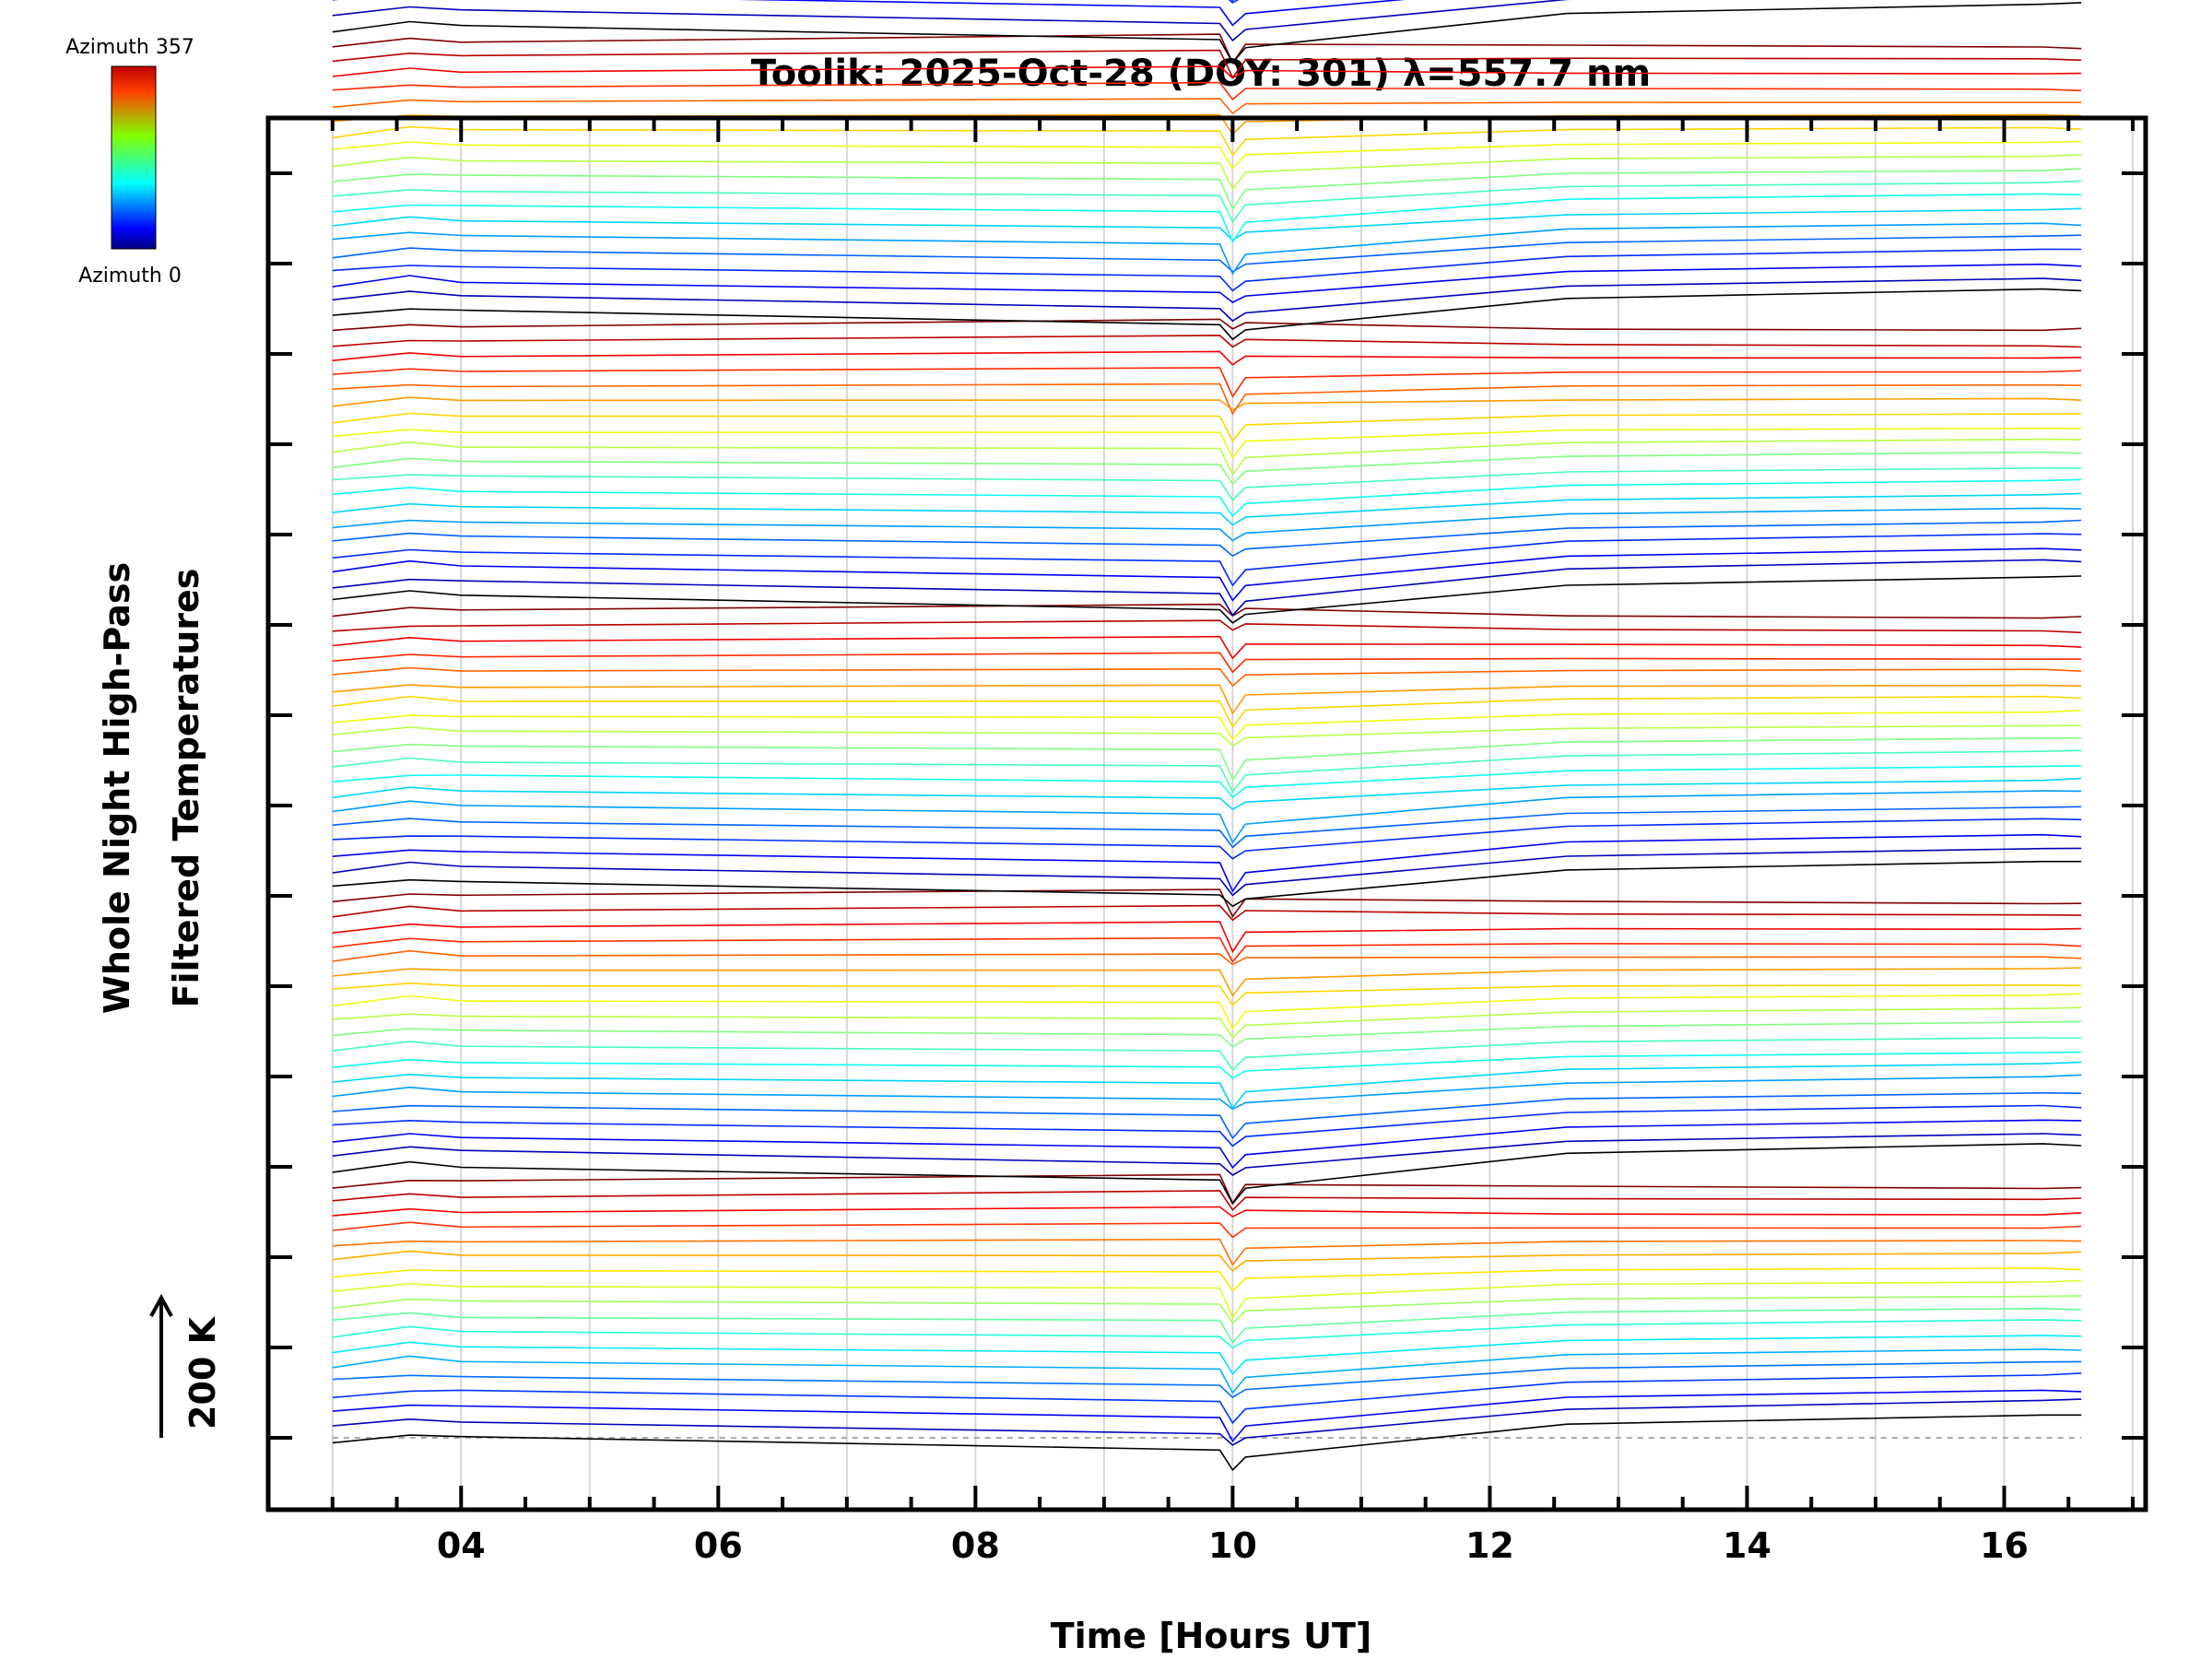 The image size is (2212, 1659). I want to click on x-axis-title: Time [Hours UT], so click(1211, 1636).